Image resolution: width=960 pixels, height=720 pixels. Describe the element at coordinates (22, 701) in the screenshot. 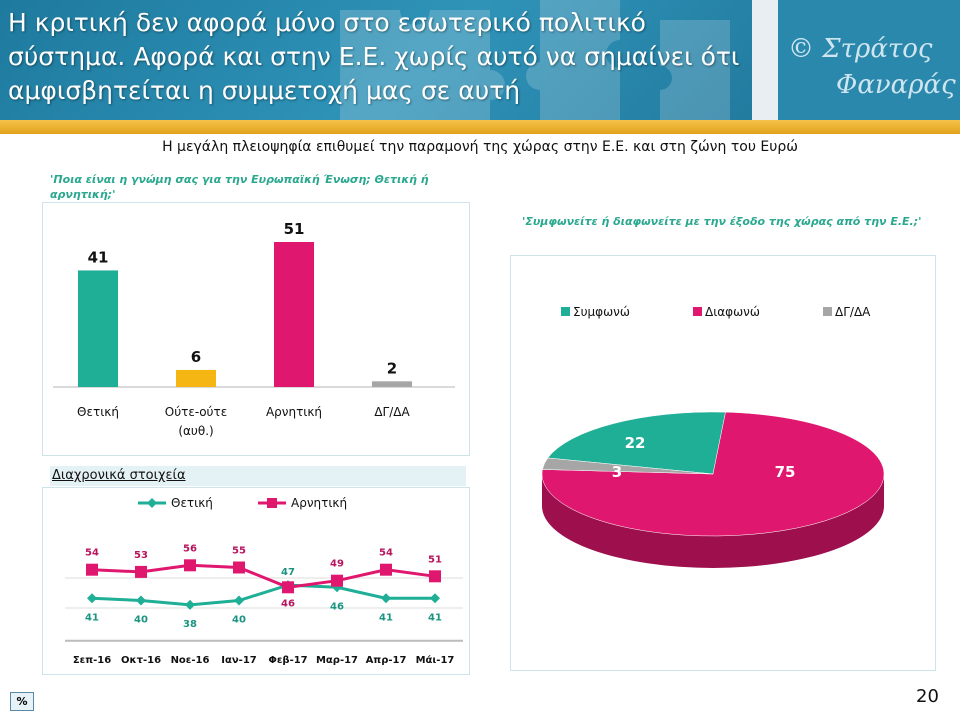

I see `percent-indicator: %` at that location.